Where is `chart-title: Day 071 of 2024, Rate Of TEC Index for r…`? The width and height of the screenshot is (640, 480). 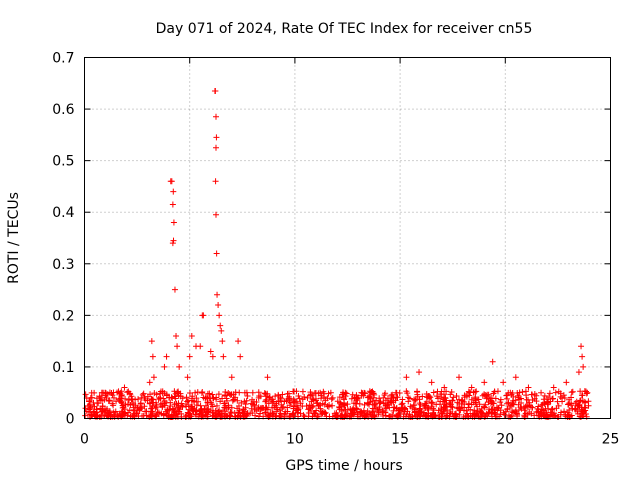
chart-title: Day 071 of 2024, Rate Of TEC Index for r… is located at coordinates (344, 29).